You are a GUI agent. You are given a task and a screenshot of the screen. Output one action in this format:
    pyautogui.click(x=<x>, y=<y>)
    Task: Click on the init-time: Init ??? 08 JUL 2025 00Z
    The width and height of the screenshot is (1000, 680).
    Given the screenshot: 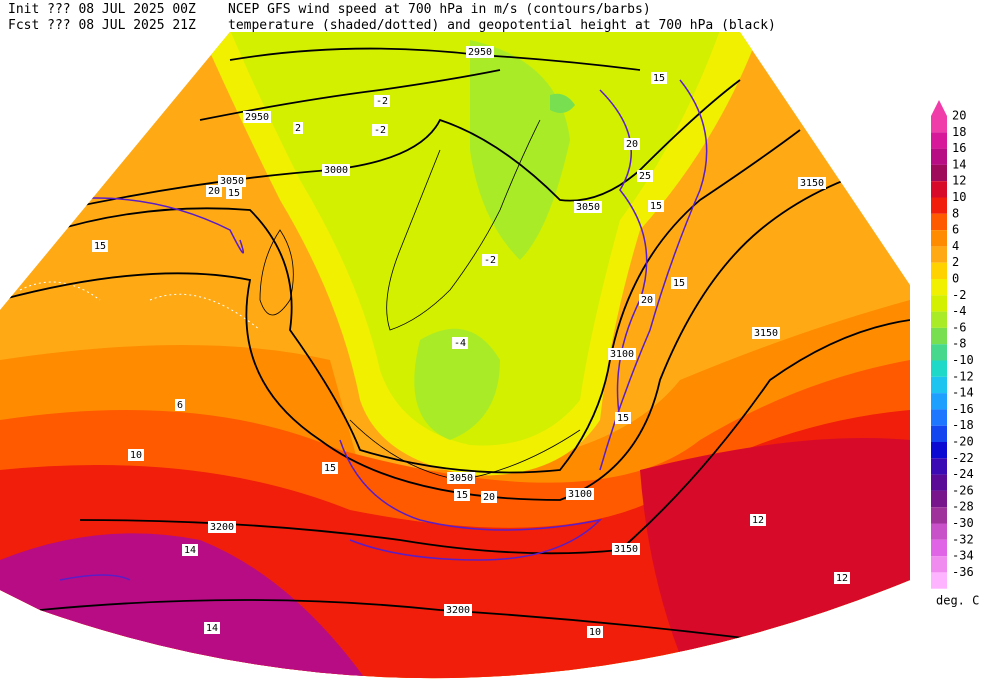 What is the action you would take?
    pyautogui.click(x=102, y=9)
    